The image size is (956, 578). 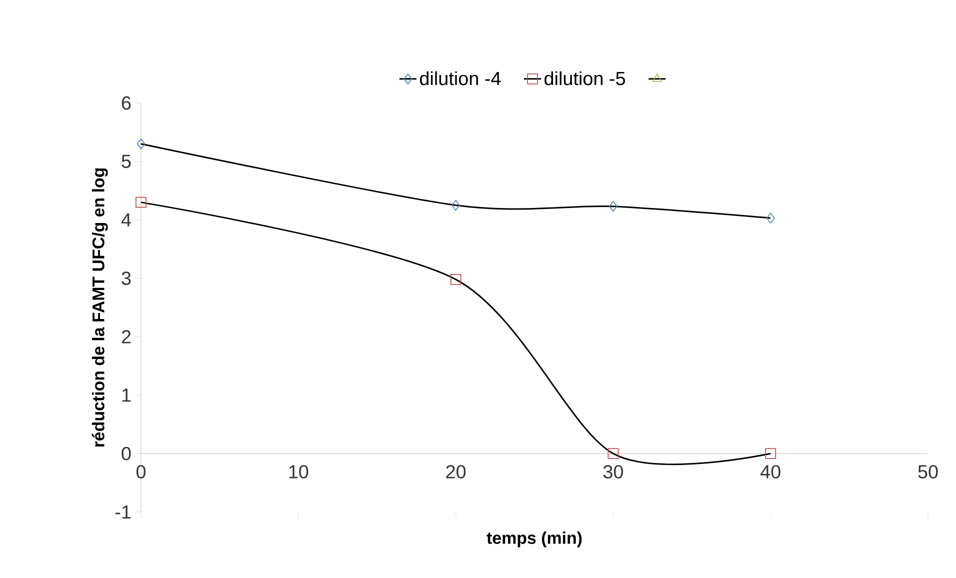 What do you see at coordinates (141, 471) in the screenshot?
I see `x-tick-label: 0` at bounding box center [141, 471].